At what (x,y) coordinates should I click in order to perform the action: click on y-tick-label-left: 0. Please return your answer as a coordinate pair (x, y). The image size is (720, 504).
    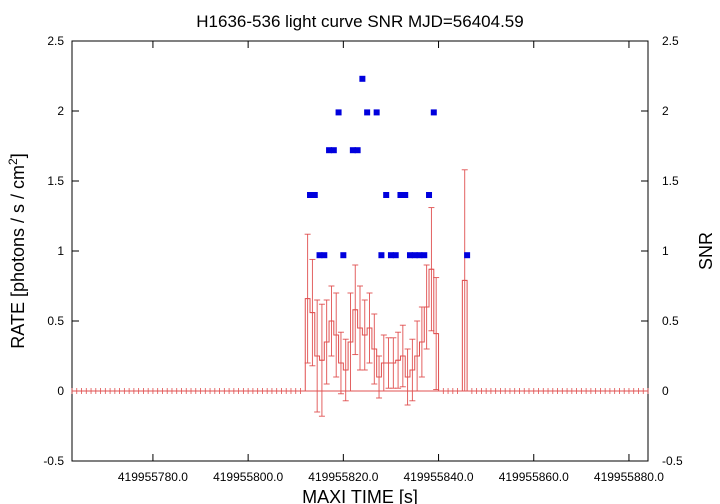
    Looking at the image, I should click on (60, 391).